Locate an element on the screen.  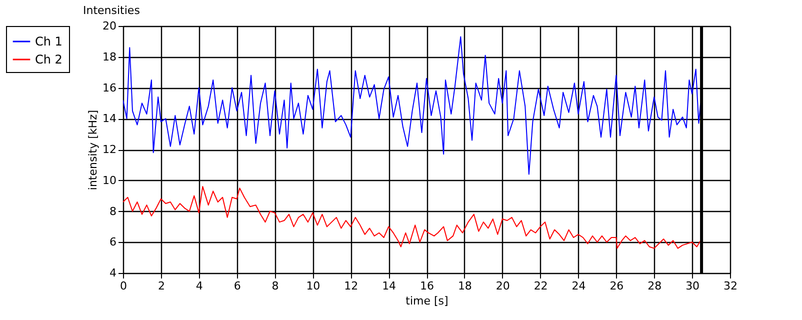
x-tick-label: 14 is located at coordinates (389, 286).